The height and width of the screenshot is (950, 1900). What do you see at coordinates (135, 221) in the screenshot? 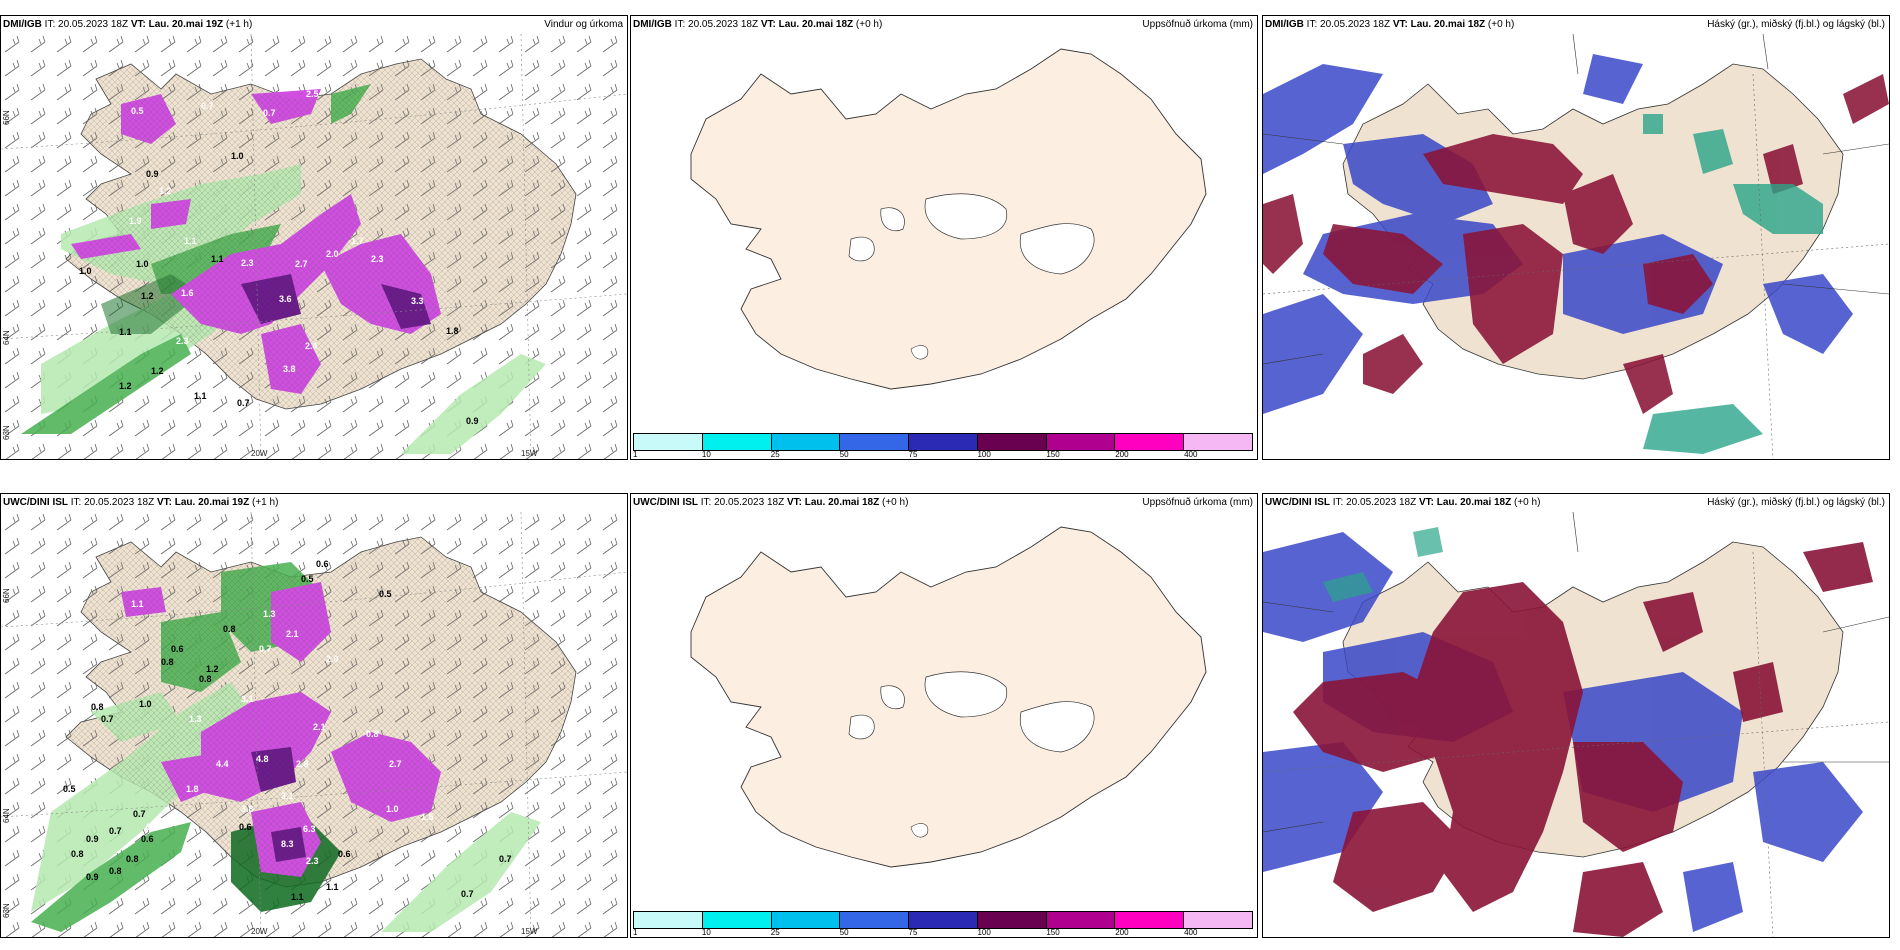
I see `precip-value-label: 1.9` at bounding box center [135, 221].